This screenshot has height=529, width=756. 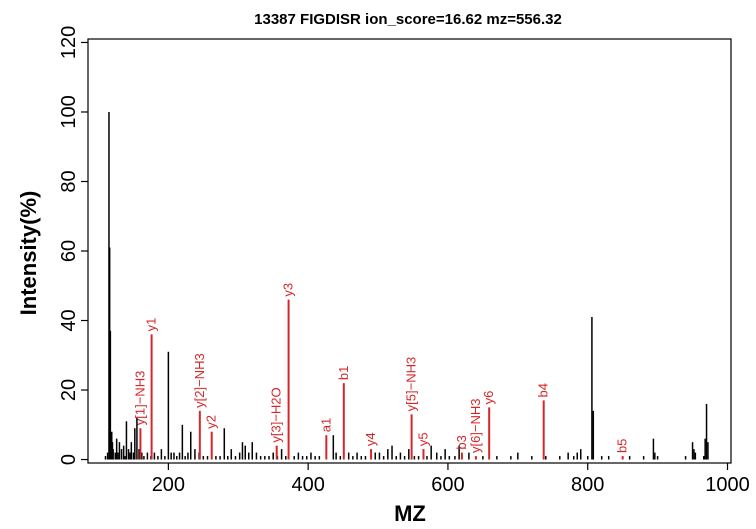 What do you see at coordinates (343, 373) in the screenshot?
I see `peak-label: b1` at bounding box center [343, 373].